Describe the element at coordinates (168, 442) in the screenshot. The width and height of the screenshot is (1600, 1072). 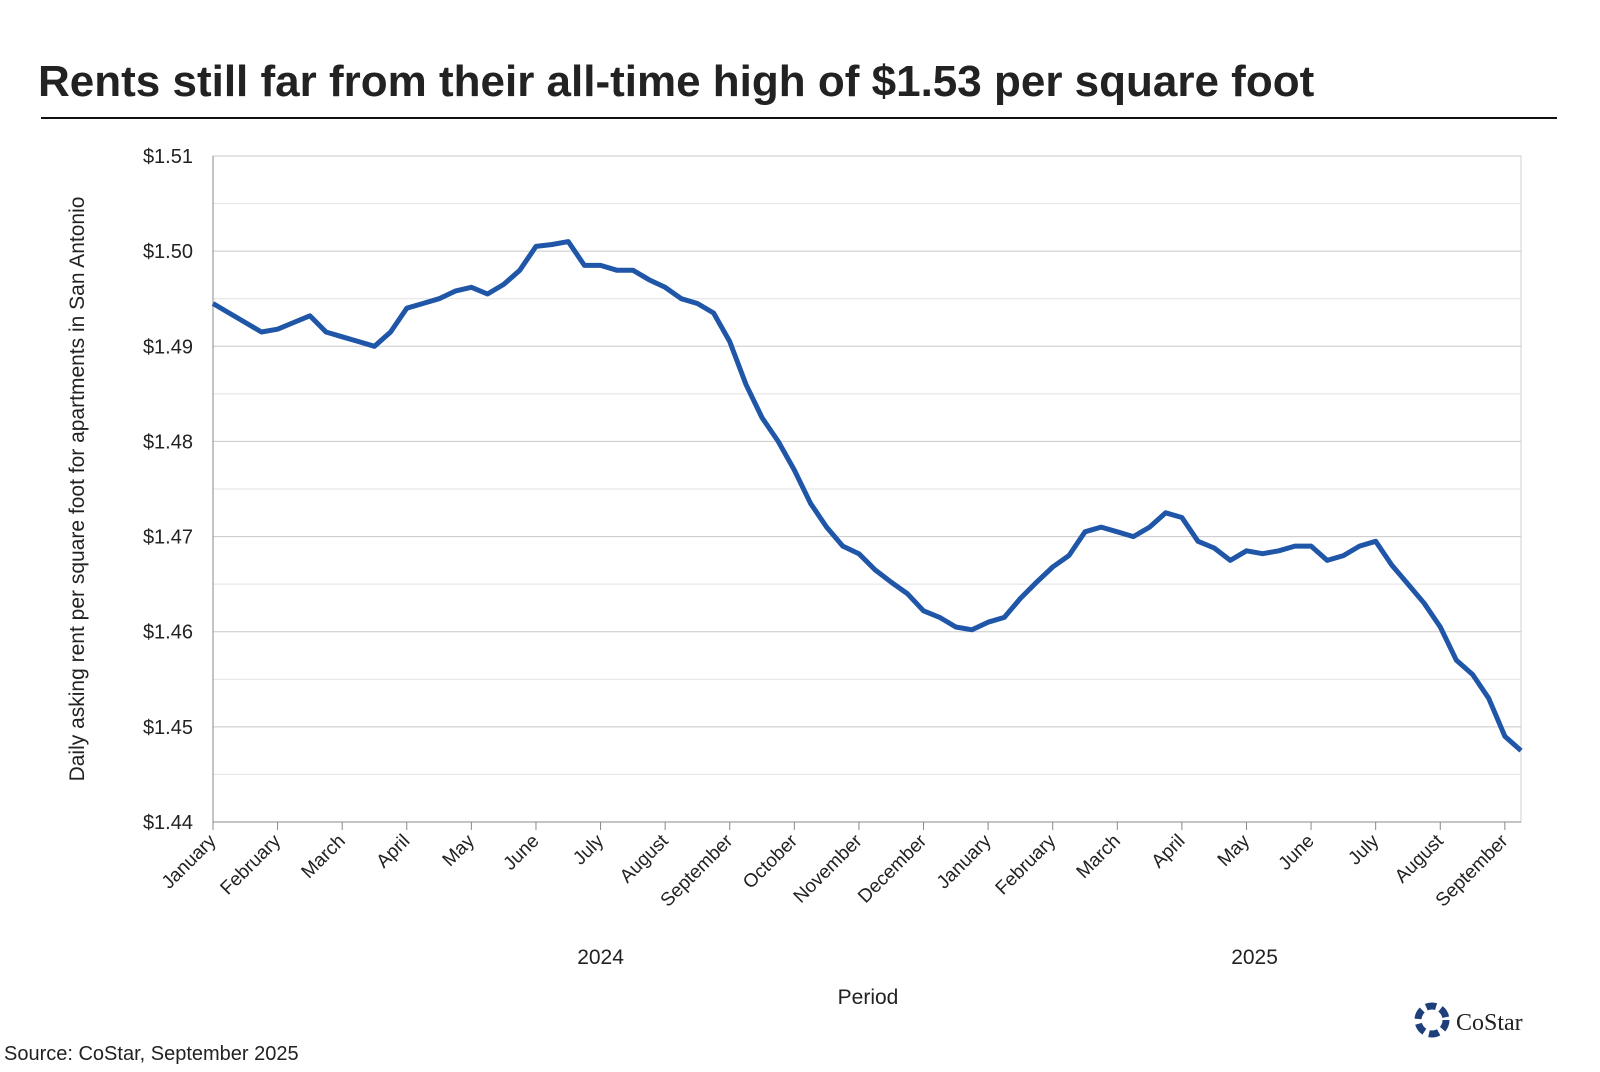
I see `y-tick-label: $1.48` at that location.